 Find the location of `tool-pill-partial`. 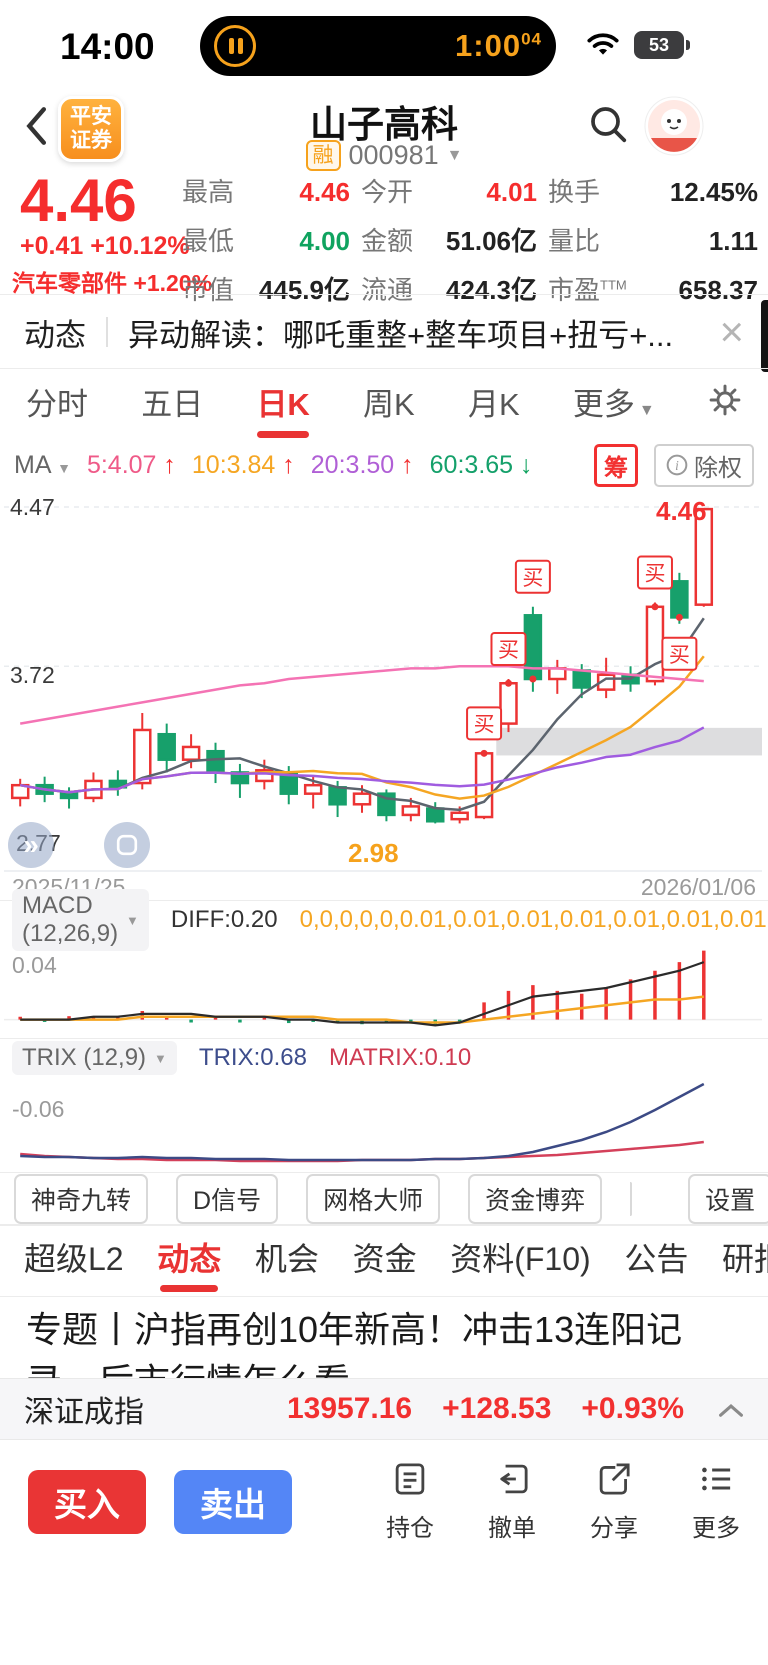

tool-pill-partial is located at coordinates (631, 1199).